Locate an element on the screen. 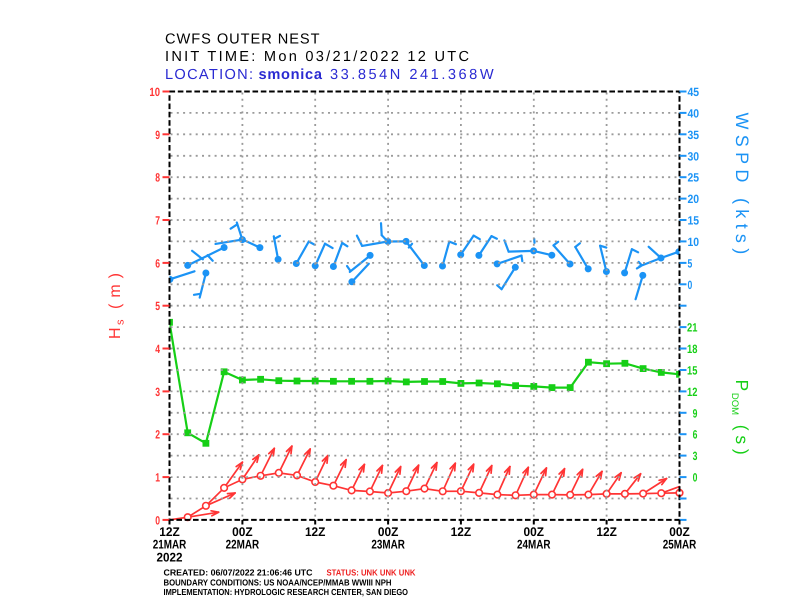 The image size is (792, 612). svg-text: 40 is located at coordinates (694, 113).